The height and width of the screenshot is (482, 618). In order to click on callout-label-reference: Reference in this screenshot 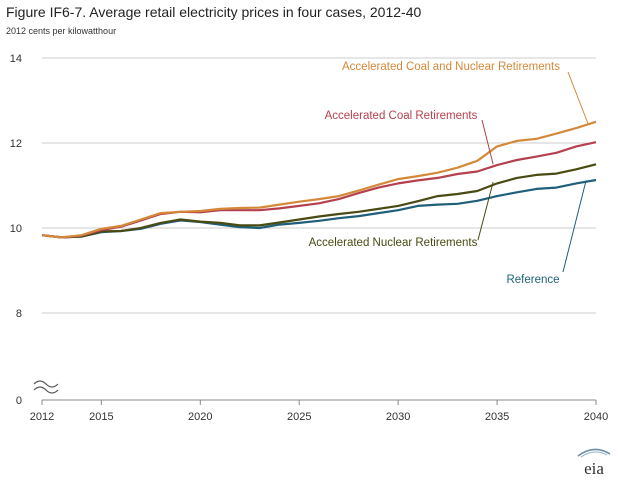, I will do `click(532, 280)`.